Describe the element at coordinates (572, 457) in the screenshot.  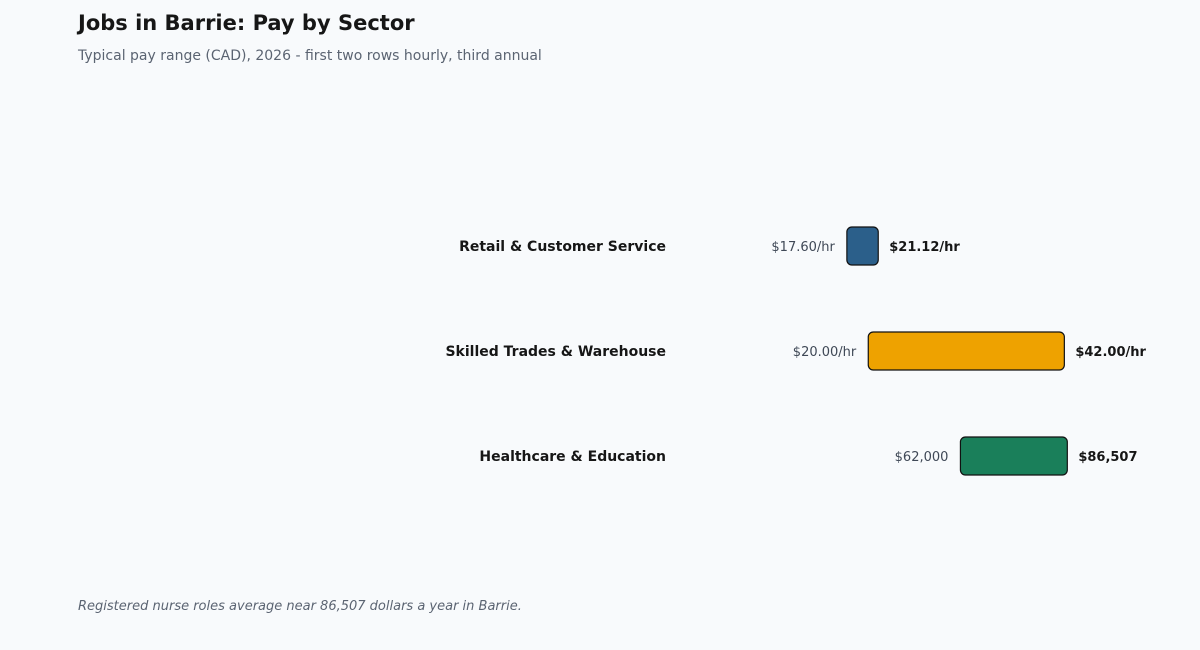
I see `category-label: Healthcare & Education` at that location.